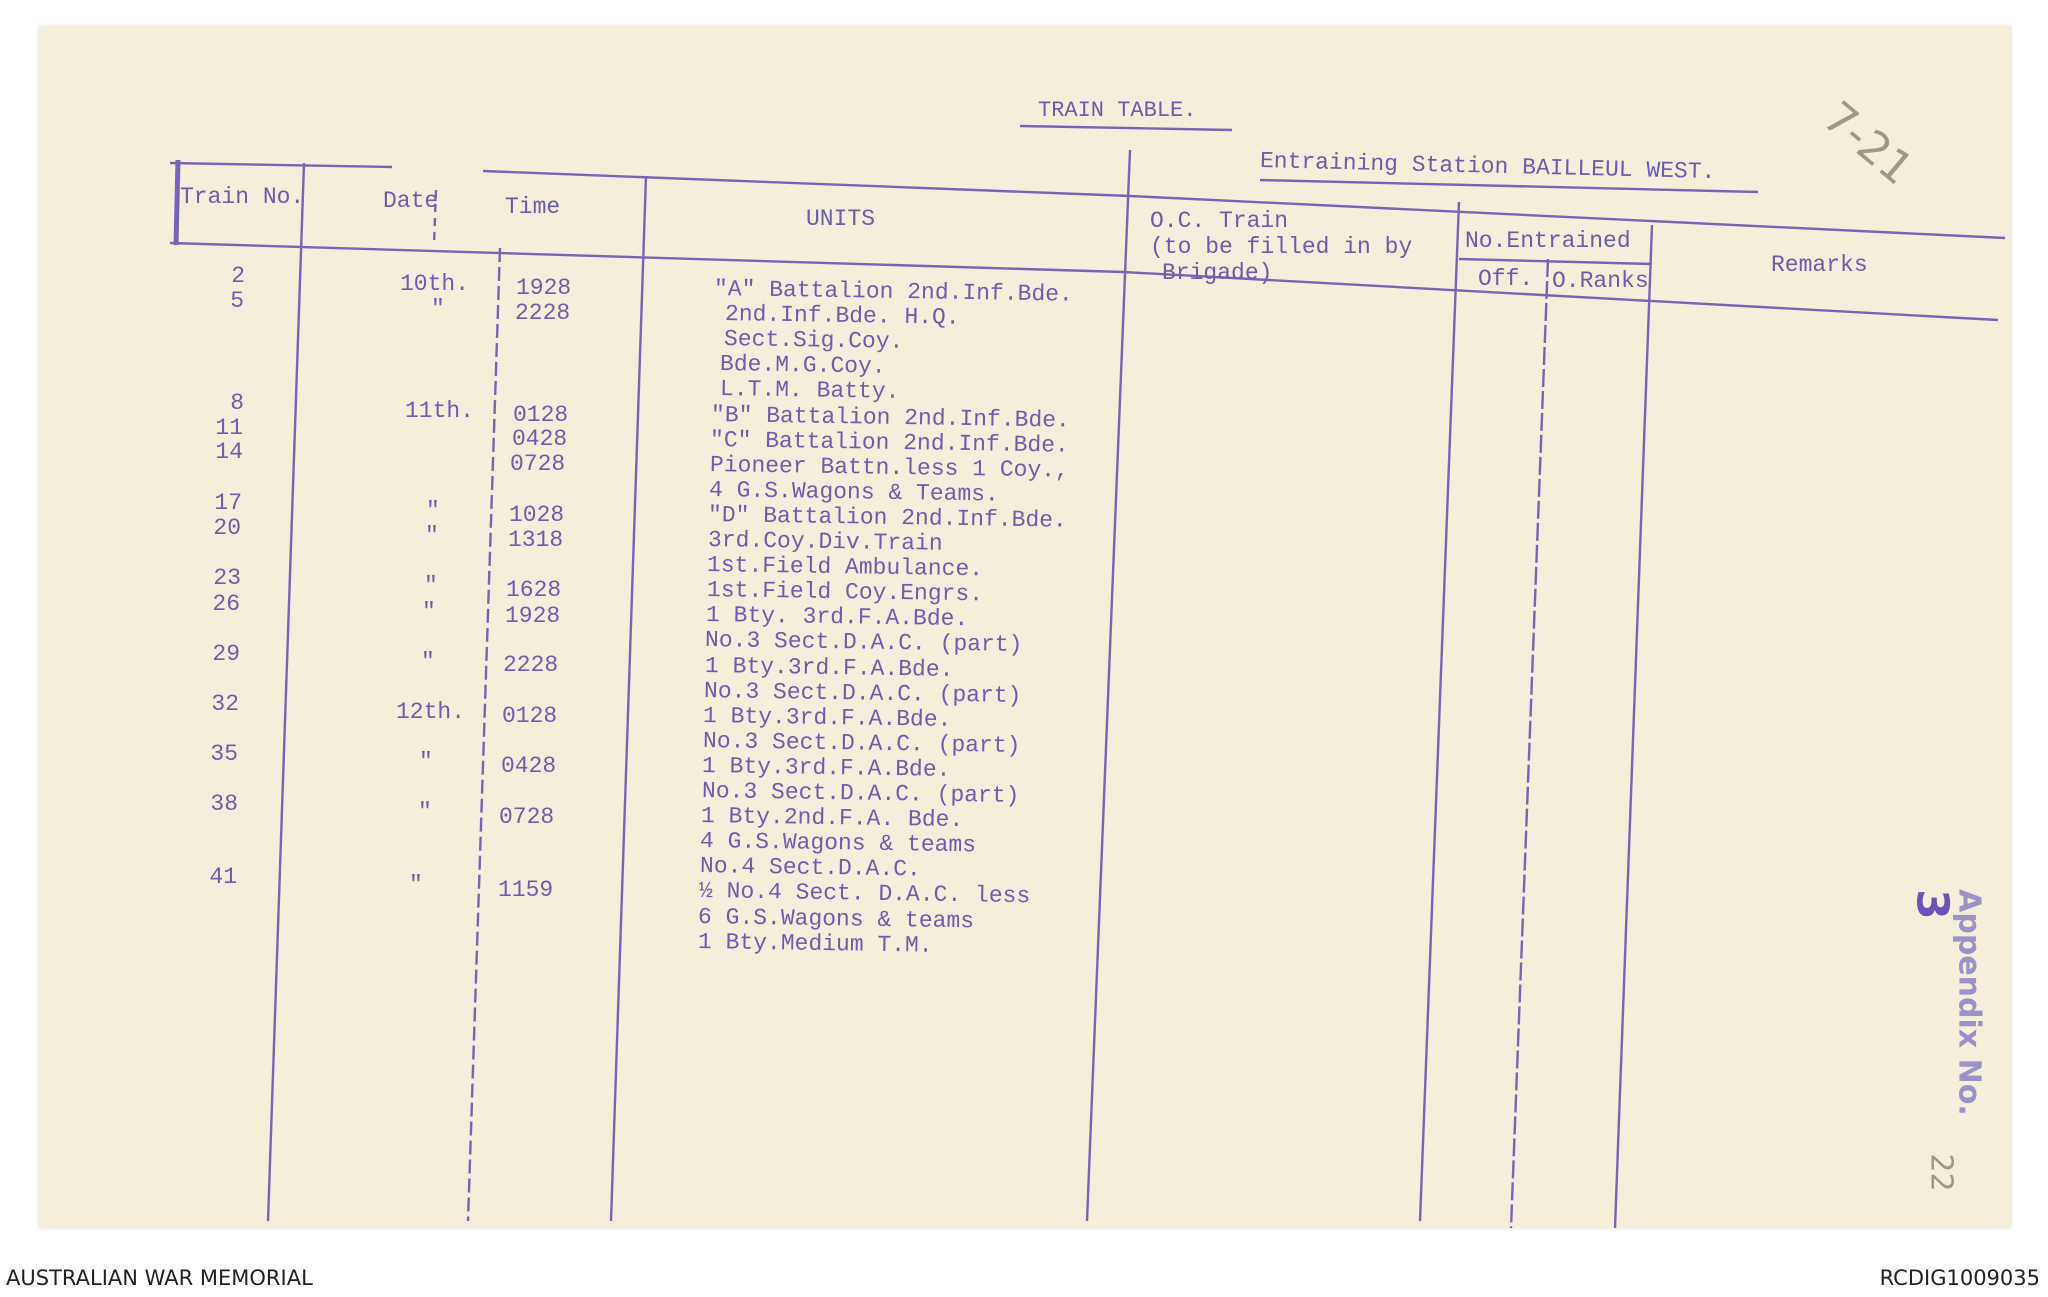  Describe the element at coordinates (435, 284) in the screenshot. I see `train-date: 10th.` at that location.